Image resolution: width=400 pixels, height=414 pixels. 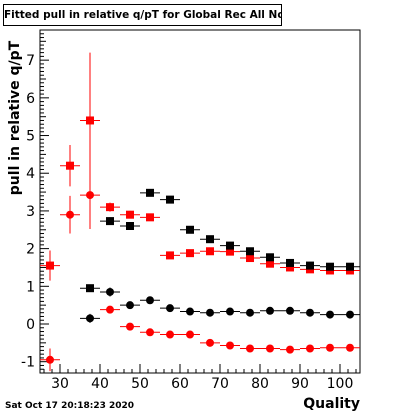 I want to click on y-tick-label: 2, so click(x=30, y=250).